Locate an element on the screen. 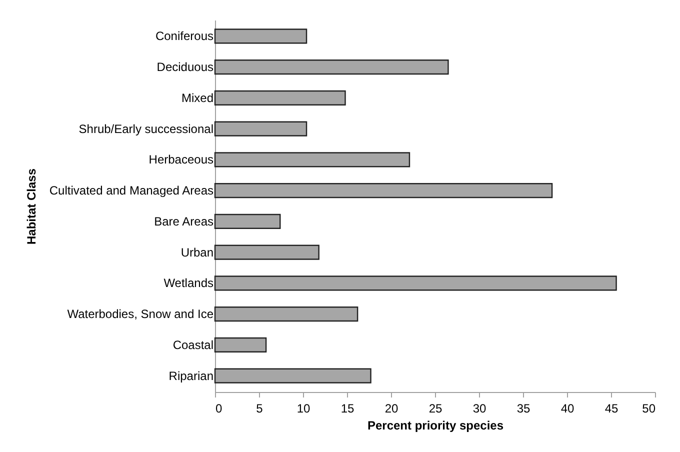 This screenshot has width=680, height=452. x-tick-label: 20 is located at coordinates (391, 409).